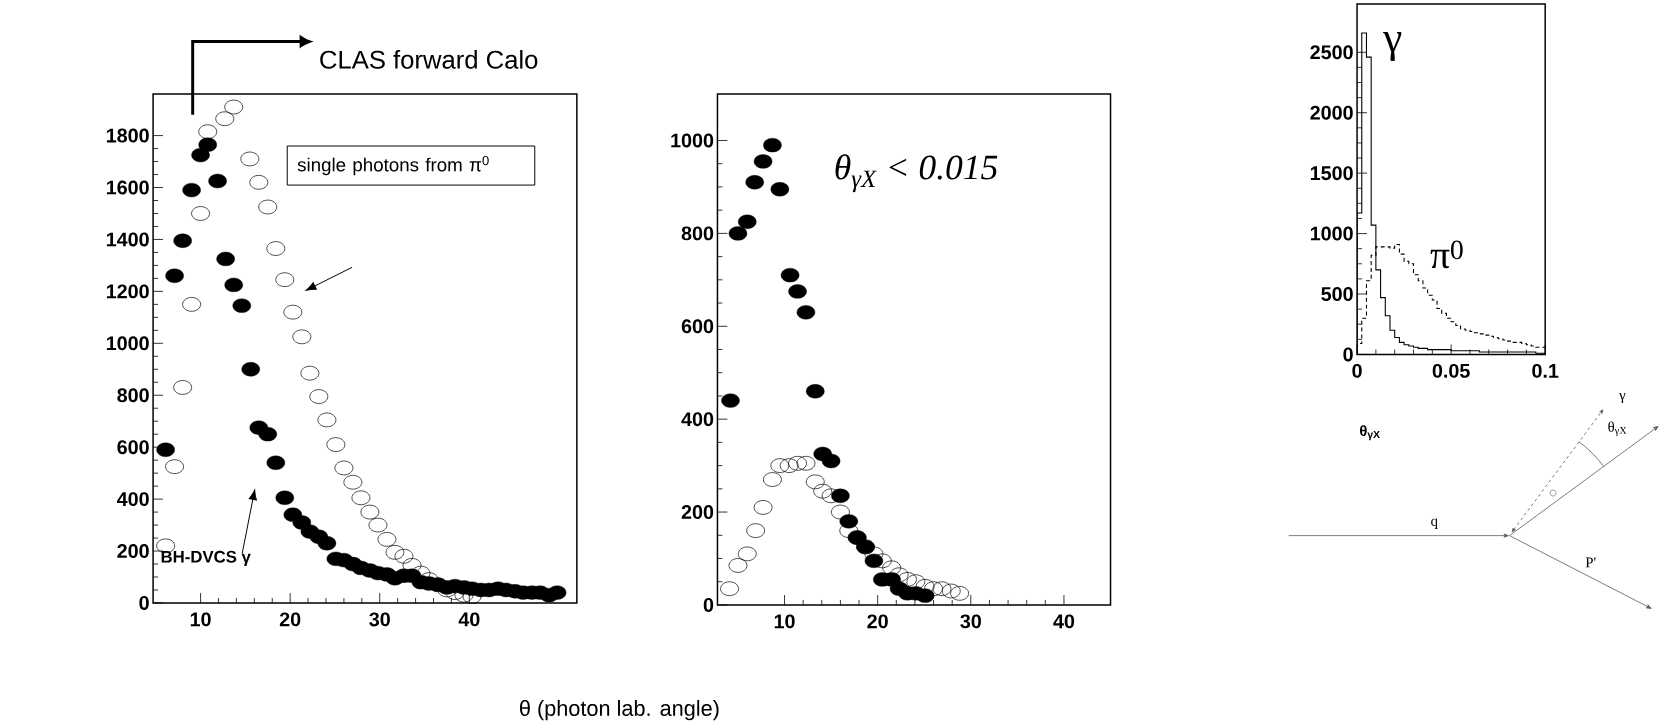 This screenshot has width=1661, height=728. Describe the element at coordinates (393, 166) in the screenshot. I see `annotation: single photons from π$^{0}$` at that location.